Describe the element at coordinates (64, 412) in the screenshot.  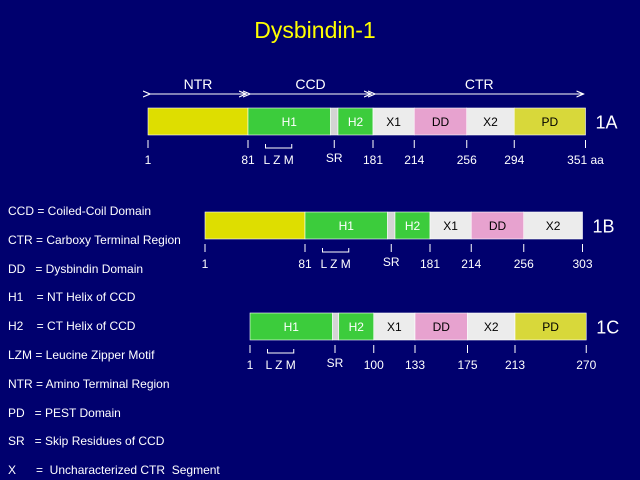
I see `legend-item: PD = PEST Domain` at that location.